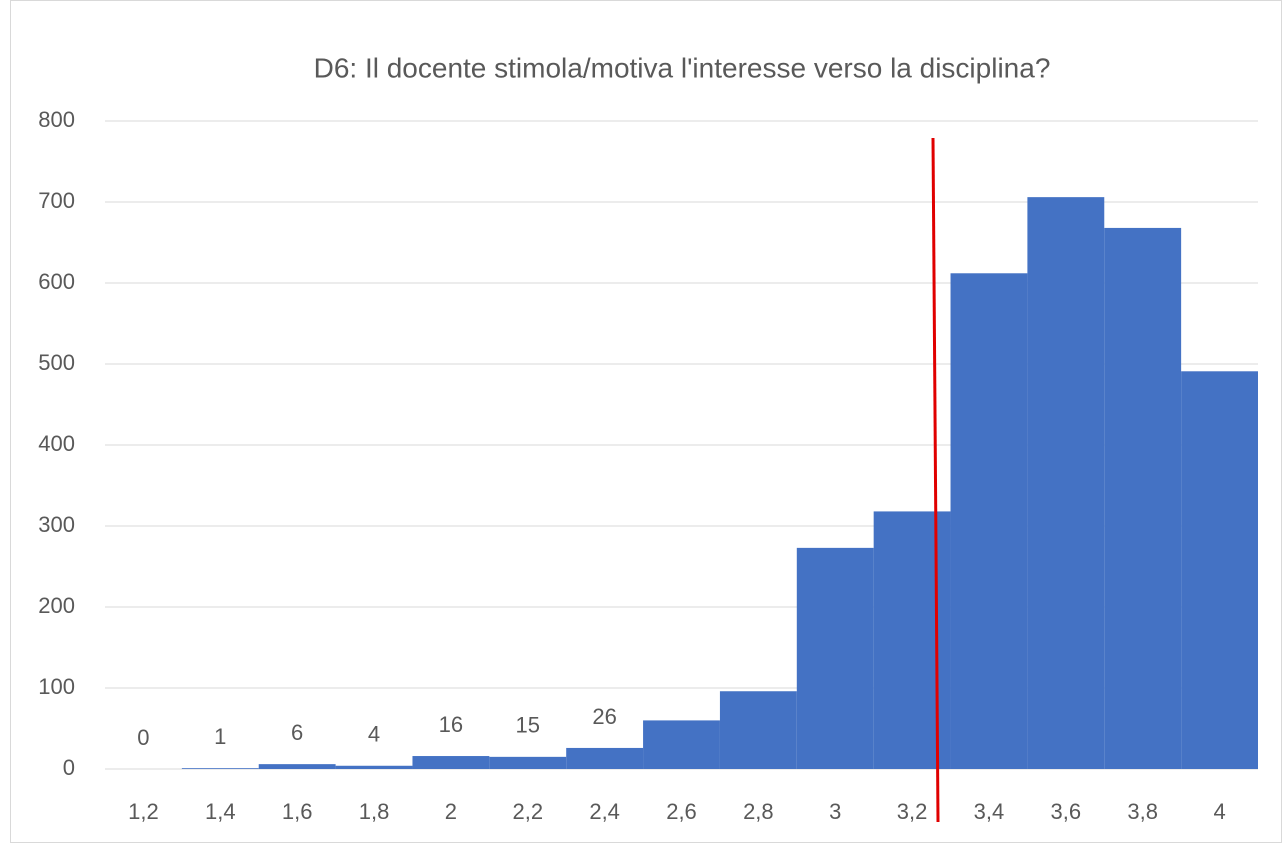  What do you see at coordinates (1142, 811) in the screenshot?
I see `x-tick-label: 3,8` at bounding box center [1142, 811].